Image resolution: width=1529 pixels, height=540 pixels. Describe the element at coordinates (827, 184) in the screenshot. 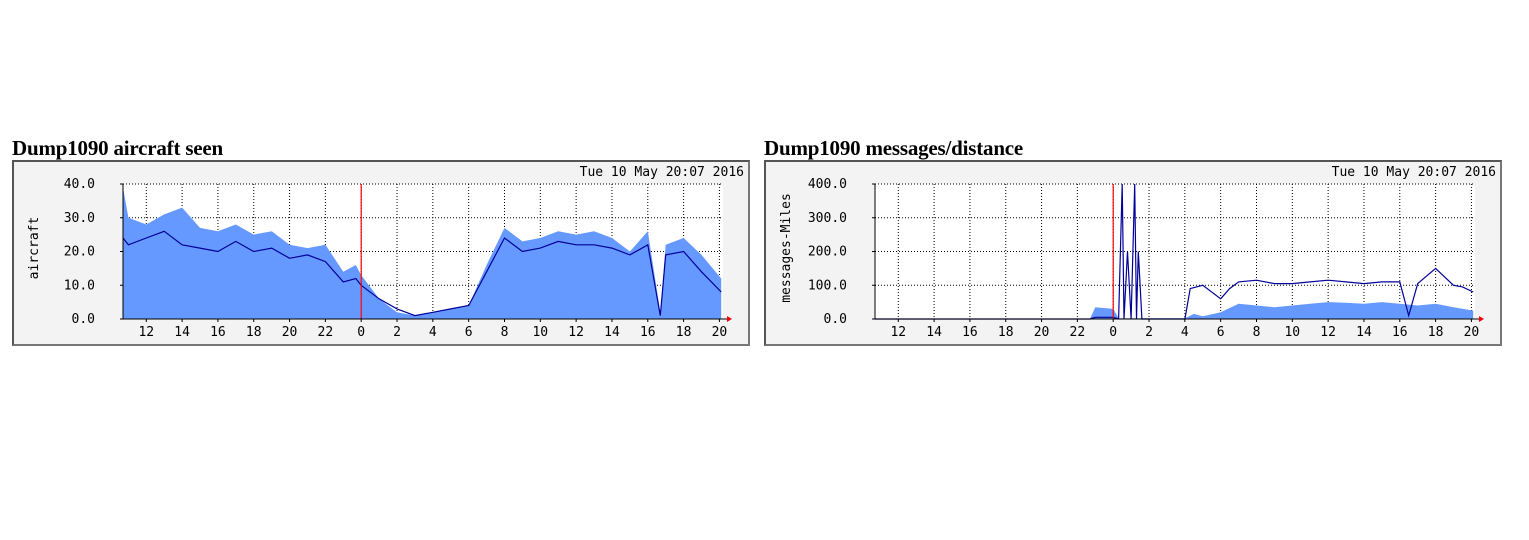

I see `y-tick-label: 400.0` at that location.